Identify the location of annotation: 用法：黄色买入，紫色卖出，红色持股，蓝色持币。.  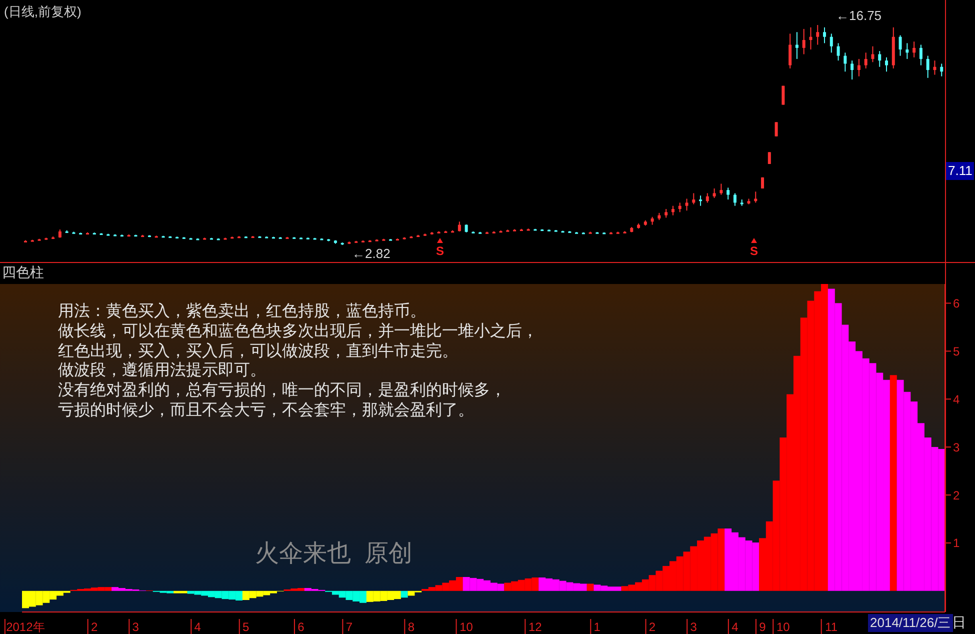
(242, 312).